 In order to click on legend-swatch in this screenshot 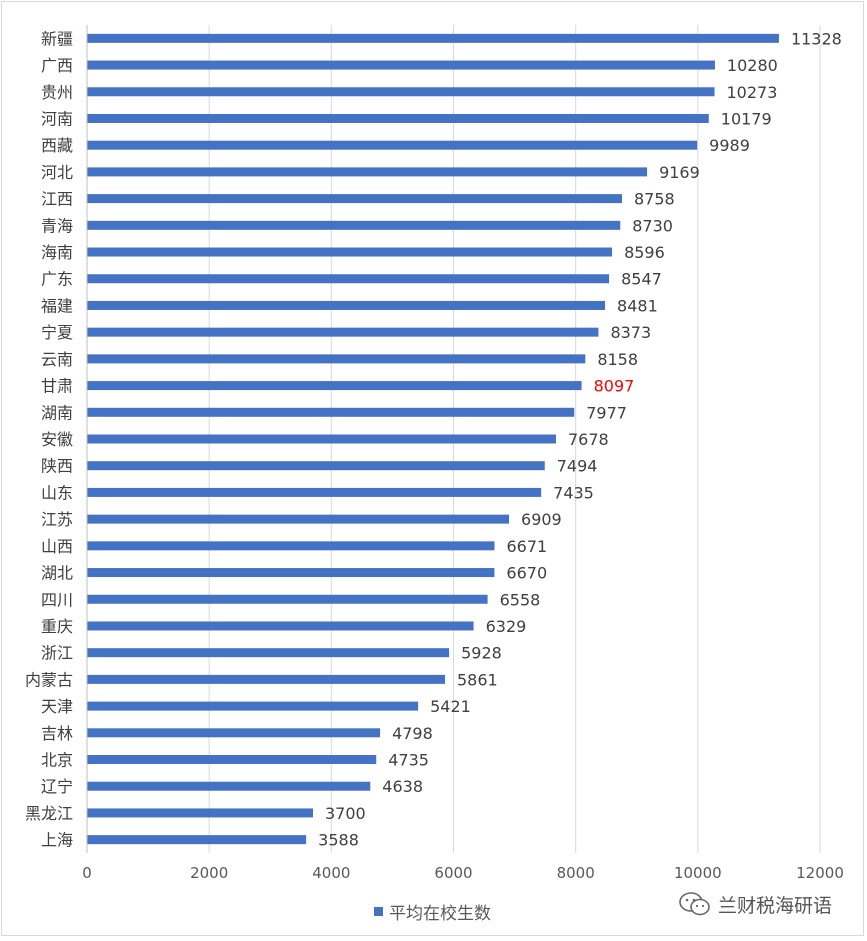, I will do `click(378, 911)`.